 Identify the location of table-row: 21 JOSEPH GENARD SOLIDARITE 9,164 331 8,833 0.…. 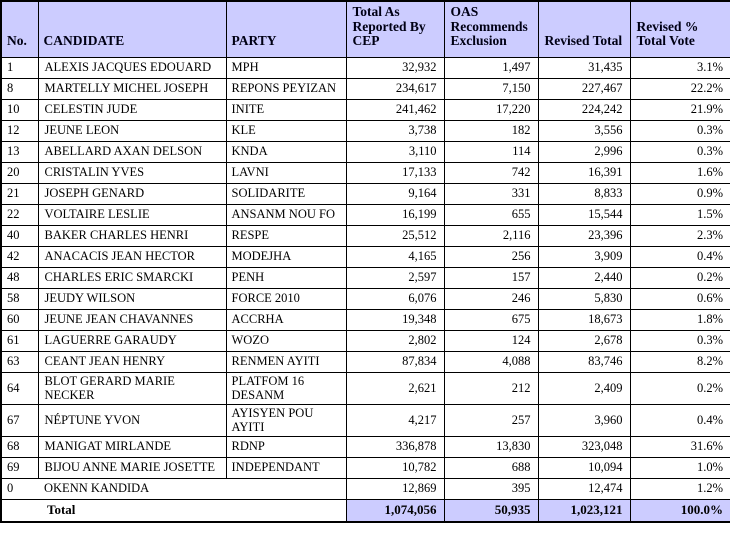
(365, 193).